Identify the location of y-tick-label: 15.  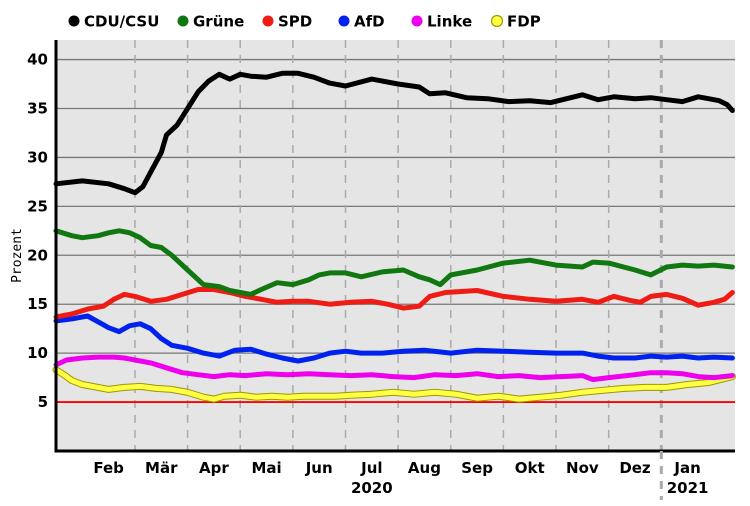
(37, 304).